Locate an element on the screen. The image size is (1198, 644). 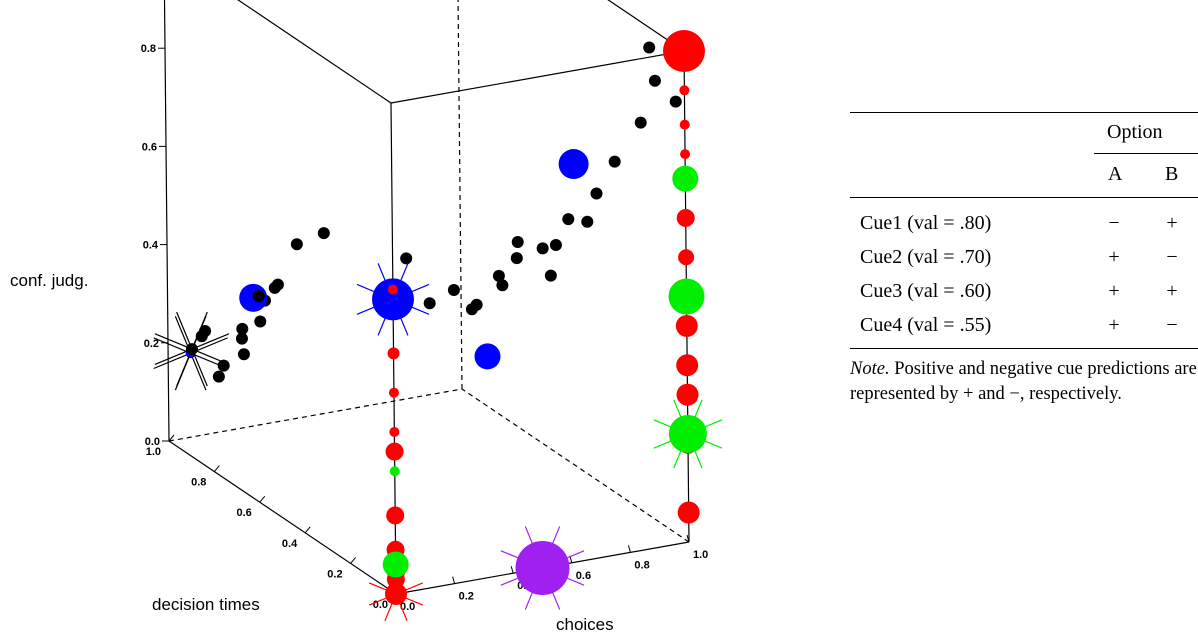
table-row: Cue1 (val = .80) − + is located at coordinates (1024, 223).